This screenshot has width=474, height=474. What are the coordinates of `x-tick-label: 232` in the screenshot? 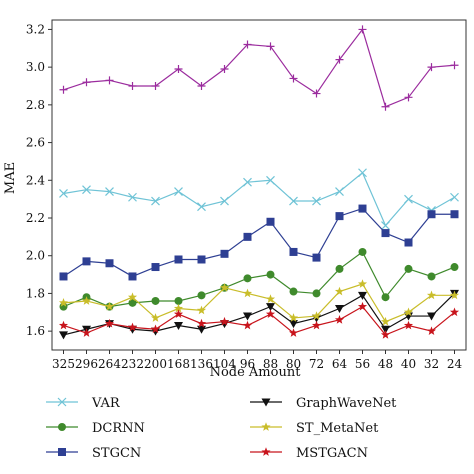 It's located at (132, 364).